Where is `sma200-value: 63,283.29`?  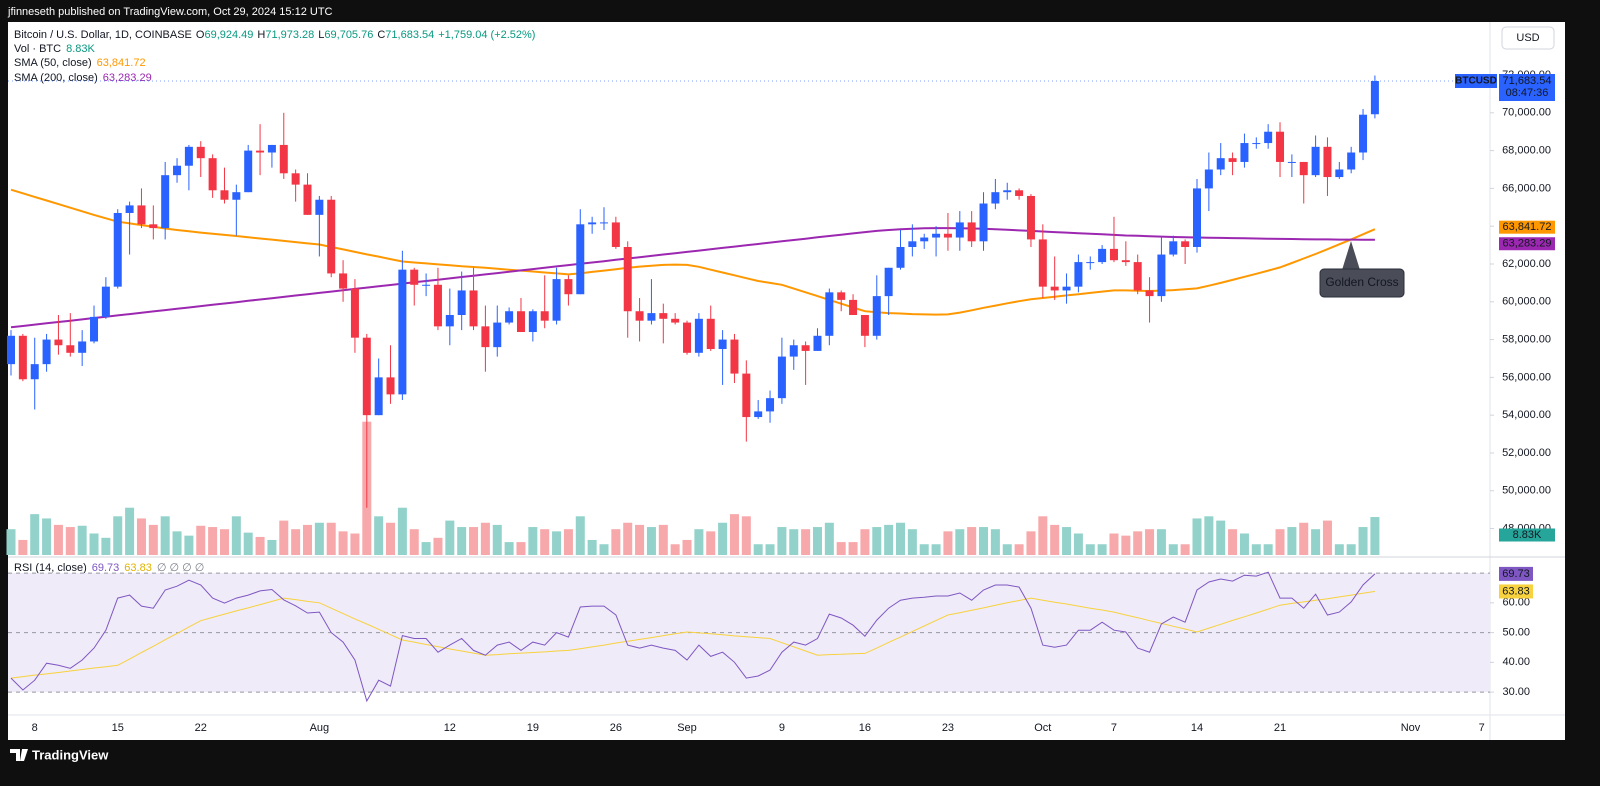 sma200-value: 63,283.29 is located at coordinates (127, 78).